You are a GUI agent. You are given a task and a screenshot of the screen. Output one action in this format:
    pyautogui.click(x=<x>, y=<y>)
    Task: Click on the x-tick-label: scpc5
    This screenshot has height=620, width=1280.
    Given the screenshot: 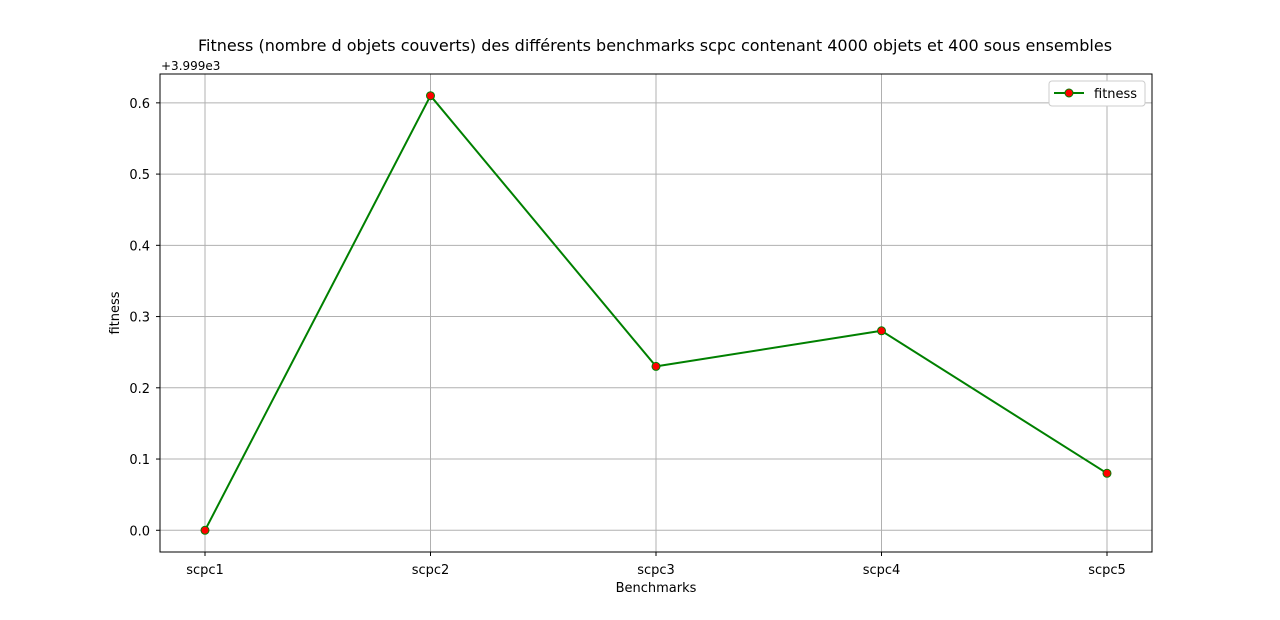 What is the action you would take?
    pyautogui.click(x=1107, y=570)
    